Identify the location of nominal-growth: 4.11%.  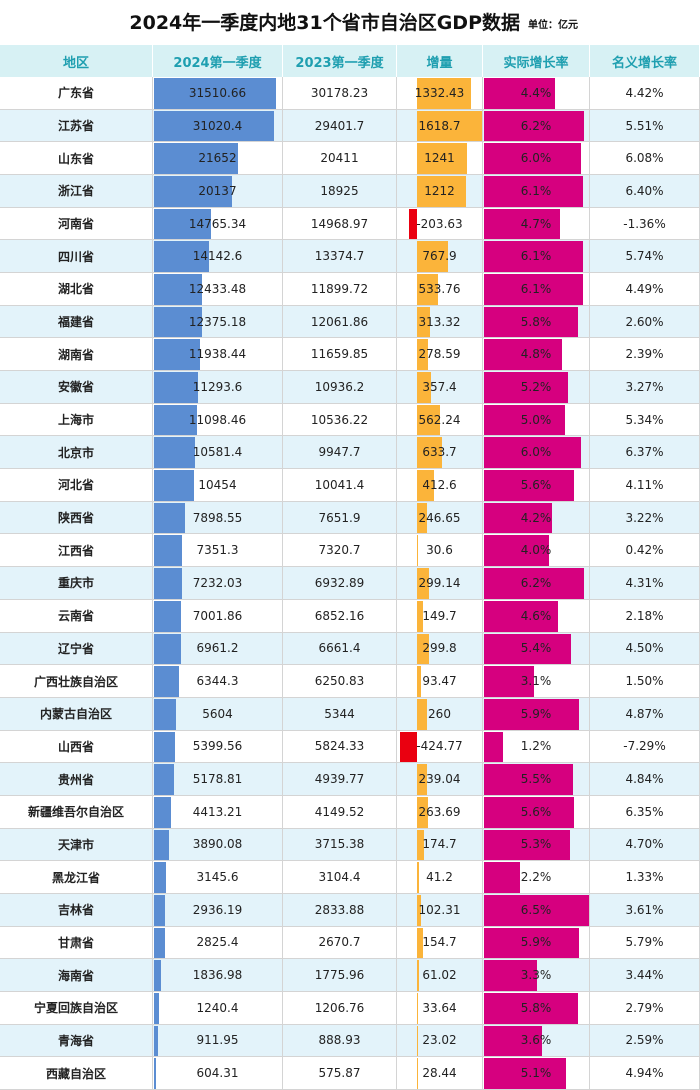
(645, 485).